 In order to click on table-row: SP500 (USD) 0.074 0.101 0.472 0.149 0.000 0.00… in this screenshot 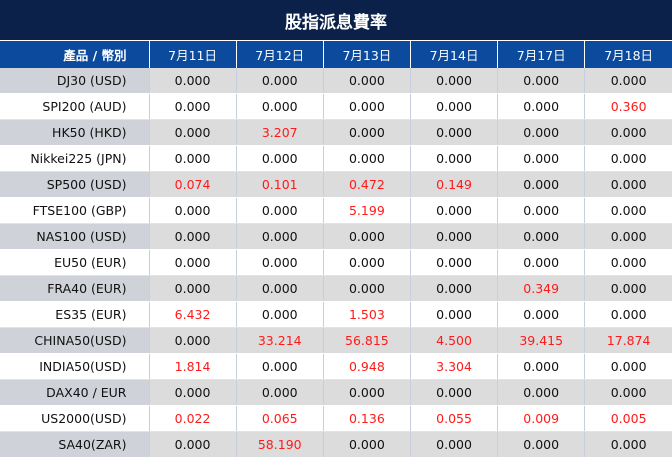, I will do `click(336, 184)`.